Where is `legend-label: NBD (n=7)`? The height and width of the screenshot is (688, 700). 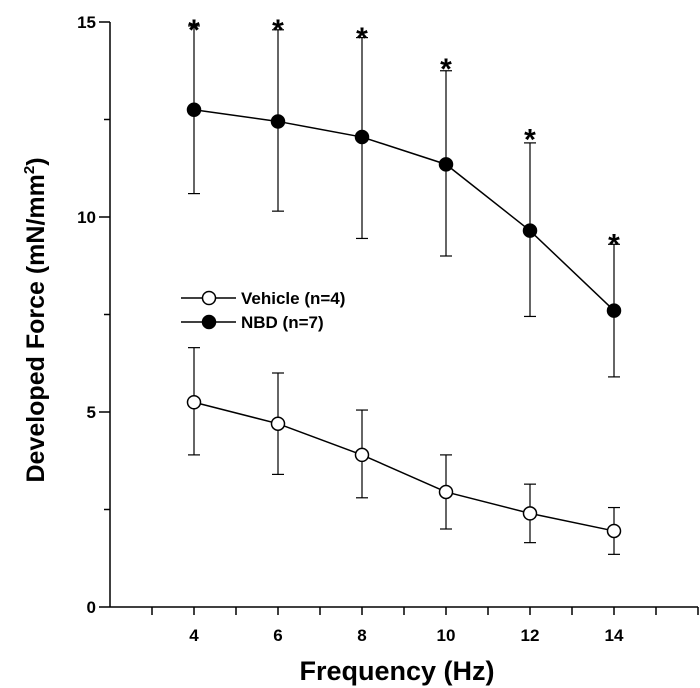
legend-label: NBD (n=7) is located at coordinates (282, 322).